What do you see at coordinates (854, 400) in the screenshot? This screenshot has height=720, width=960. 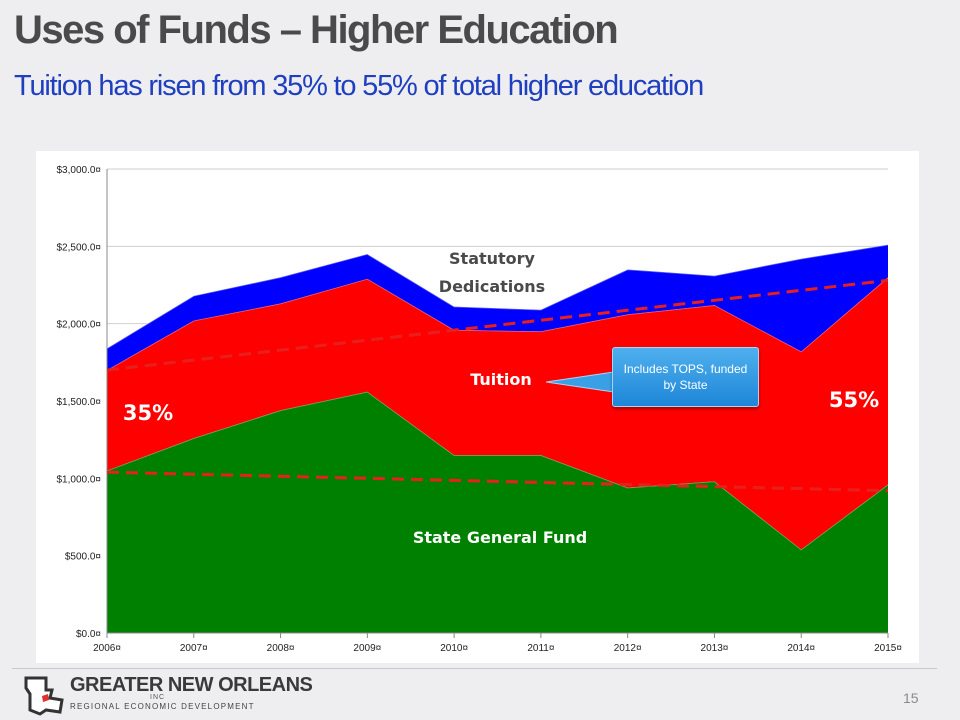 I see `end-share-annotation: 55%` at bounding box center [854, 400].